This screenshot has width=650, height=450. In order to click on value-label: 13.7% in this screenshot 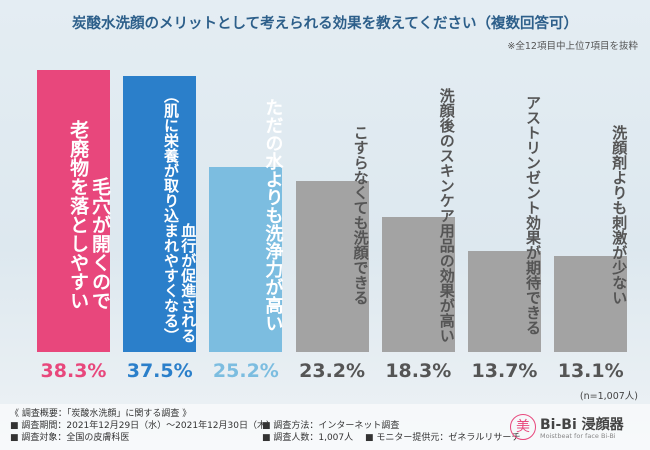, I will do `click(504, 371)`.